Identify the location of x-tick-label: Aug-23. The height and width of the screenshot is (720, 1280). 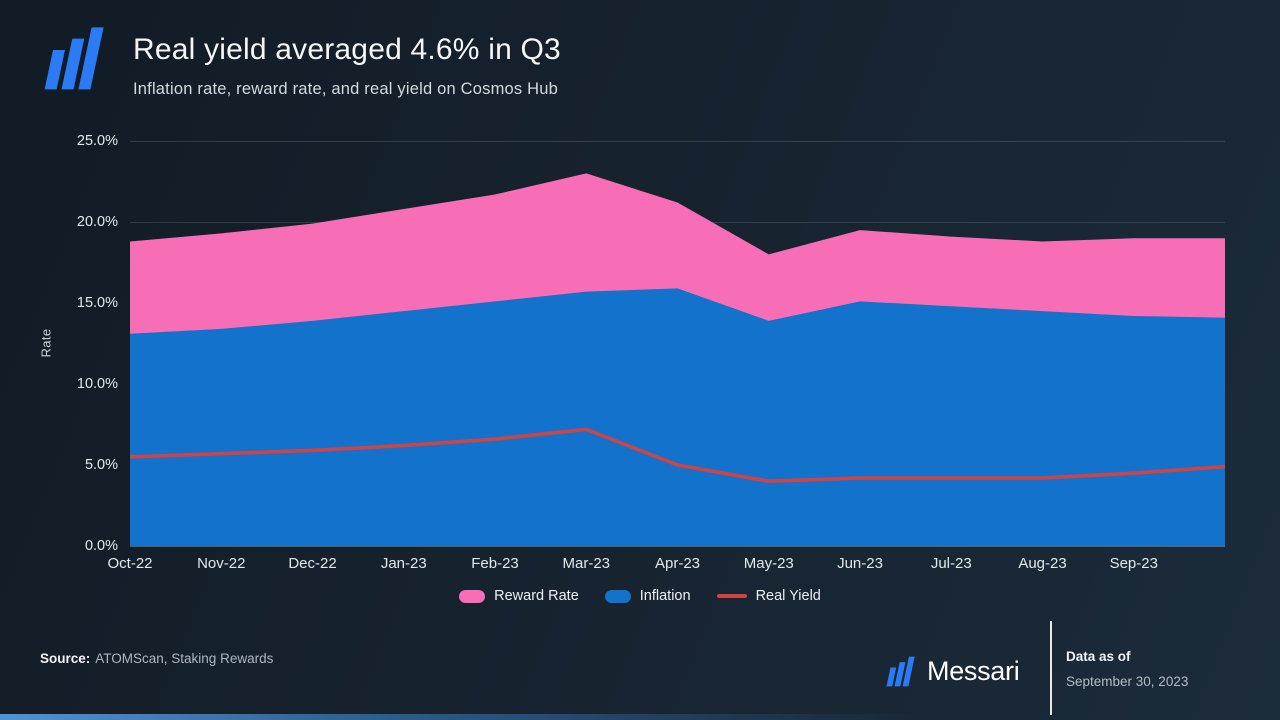
(1042, 563).